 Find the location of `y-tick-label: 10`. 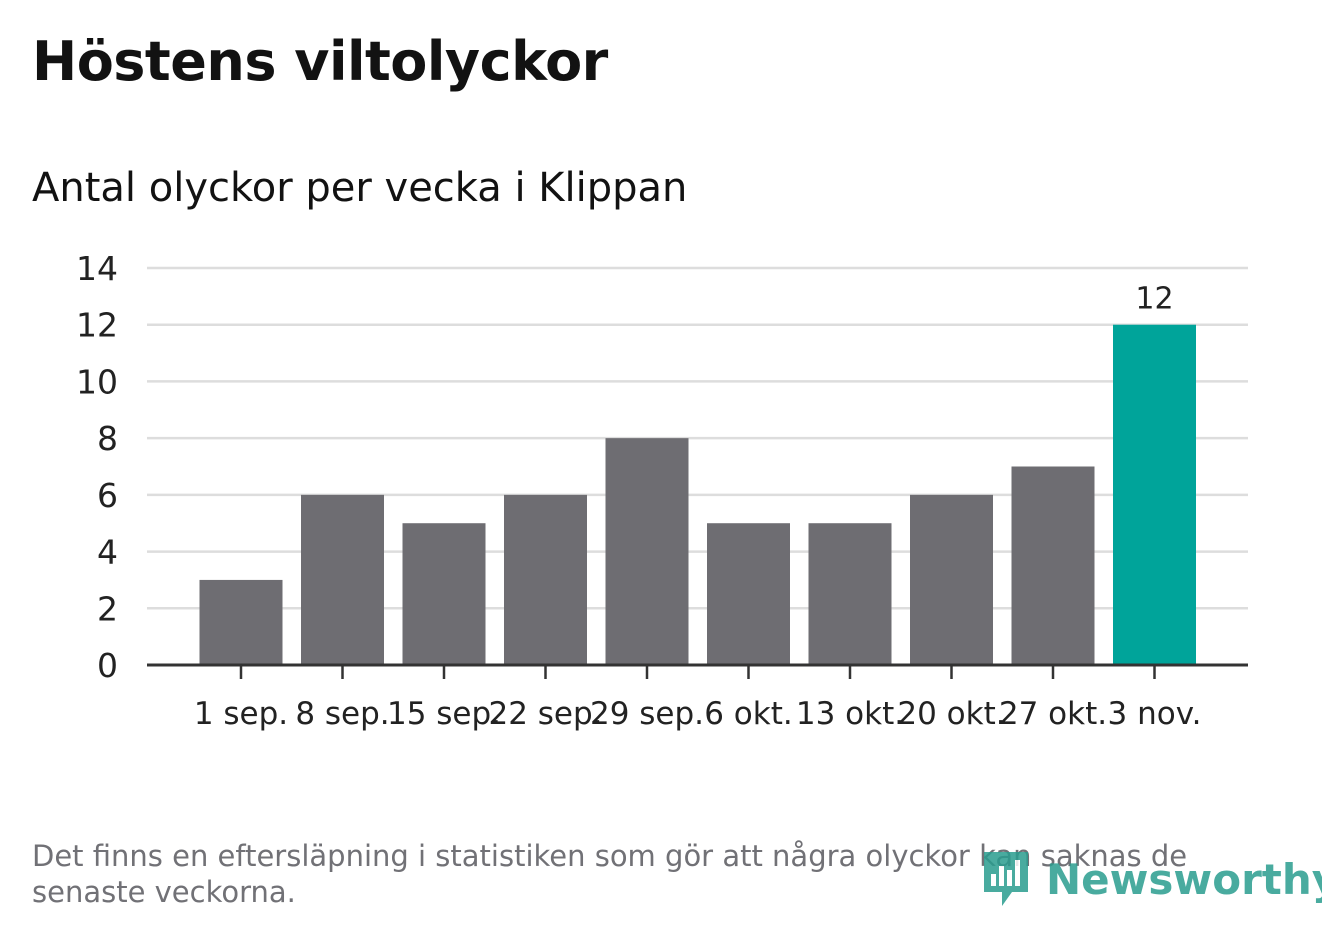

y-tick-label: 10 is located at coordinates (97, 381).